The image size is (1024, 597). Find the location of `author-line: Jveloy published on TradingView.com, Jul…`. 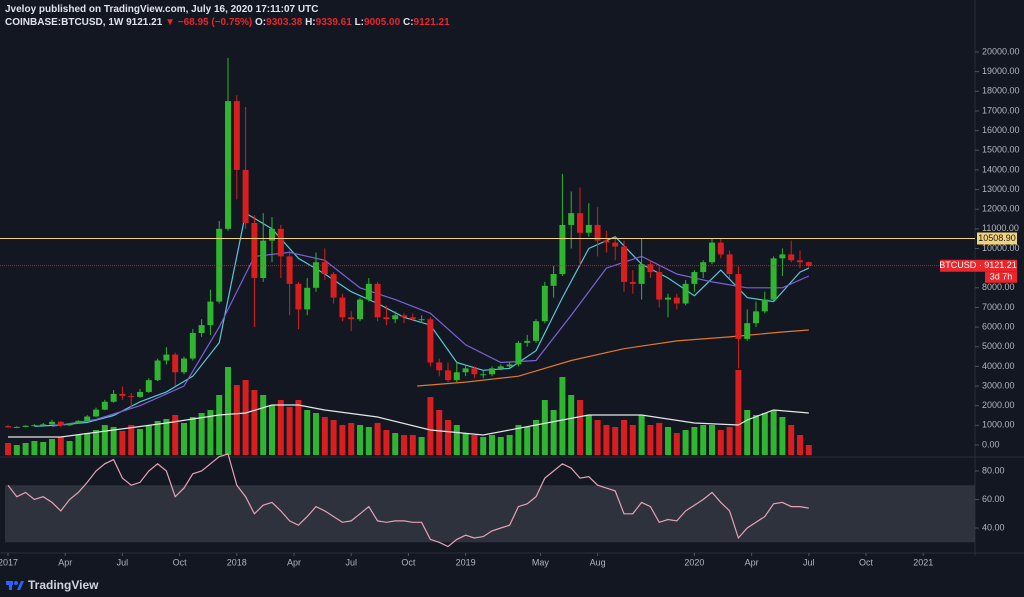

author-line: Jveloy published on TradingView.com, Jul… is located at coordinates (162, 9).